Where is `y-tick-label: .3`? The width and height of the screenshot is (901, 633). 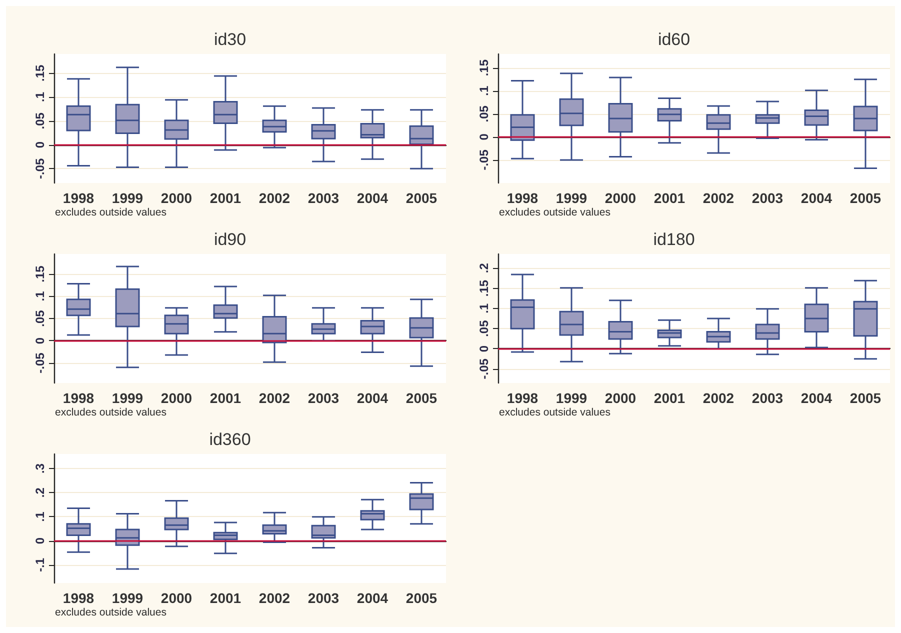
y-tick-label: .3 is located at coordinates (40, 468).